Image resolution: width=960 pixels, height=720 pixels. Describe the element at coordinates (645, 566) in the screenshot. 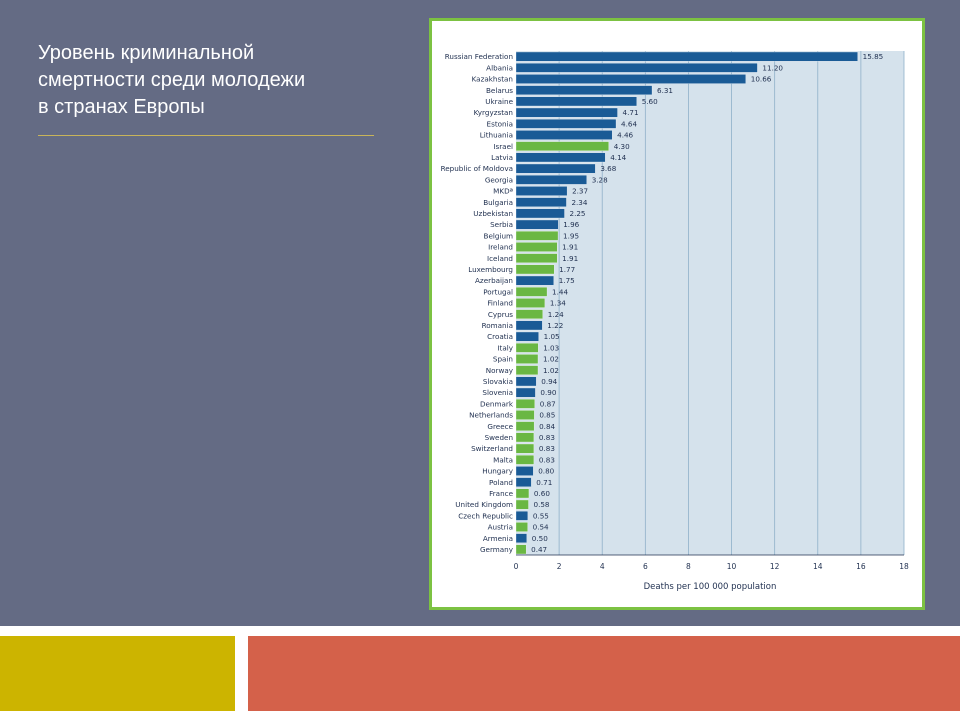

I see `x-tick-label: 6` at that location.